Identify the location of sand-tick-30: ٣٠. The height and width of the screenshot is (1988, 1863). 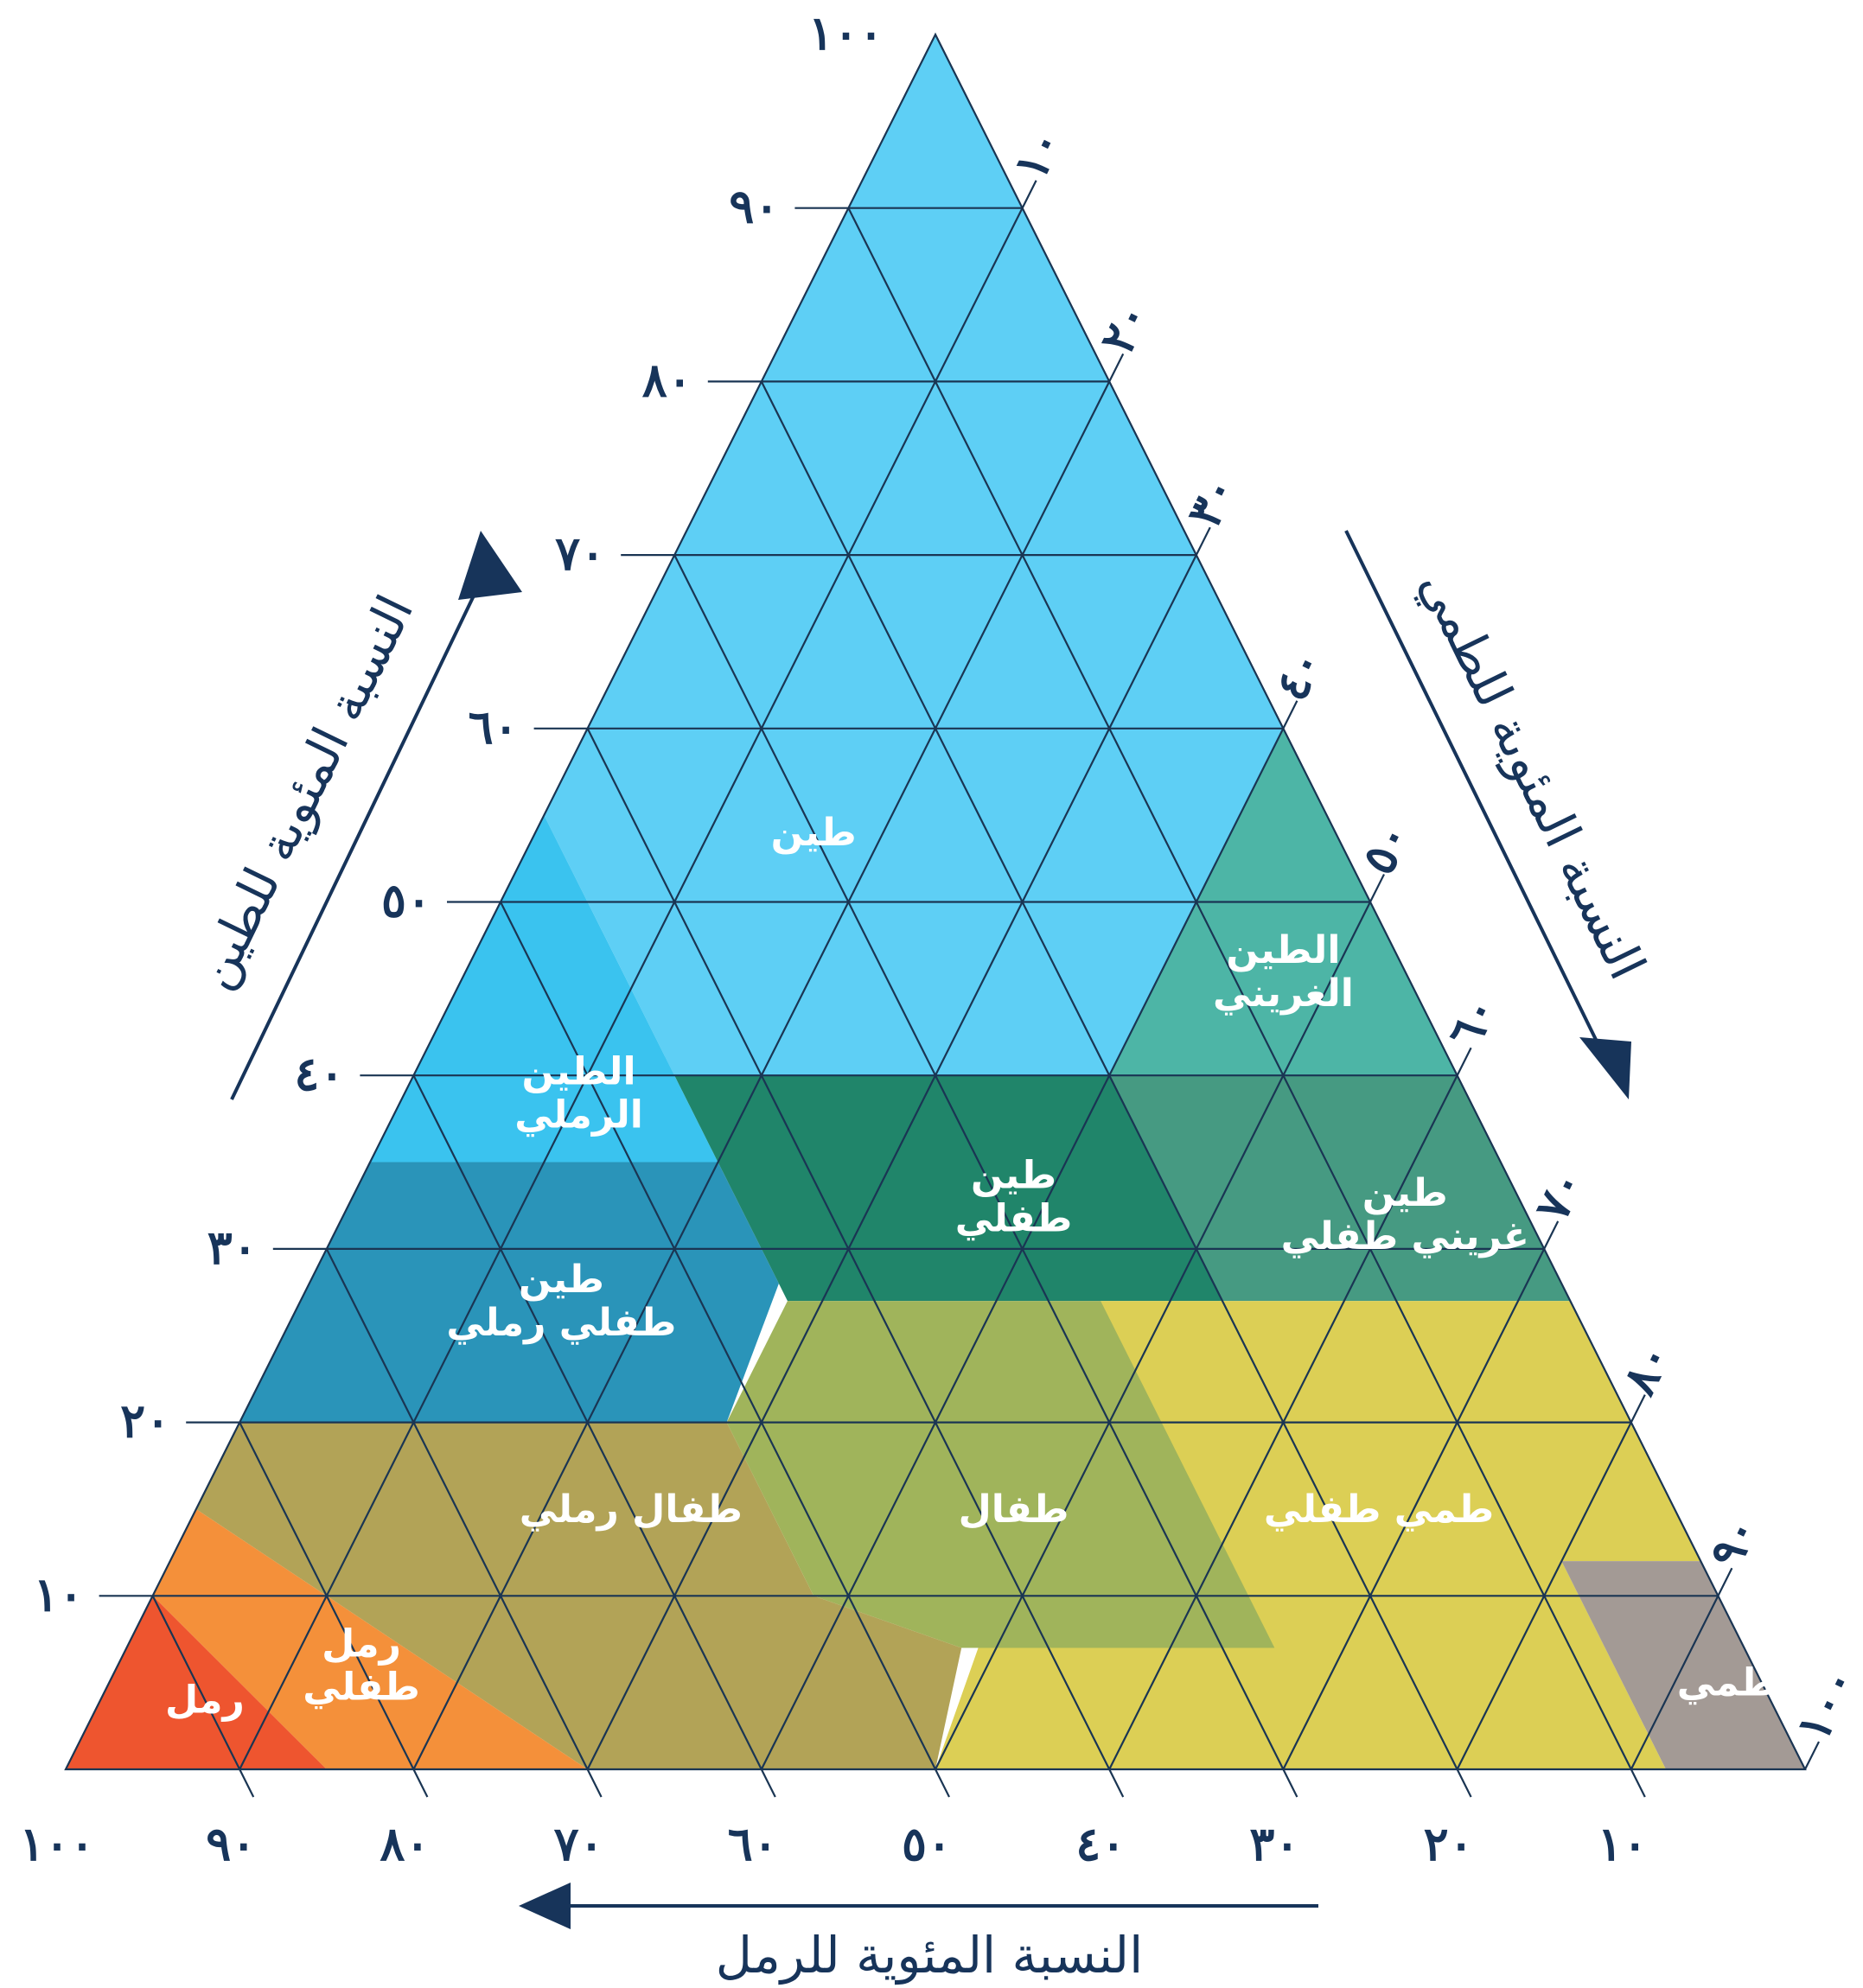
(1274, 1843).